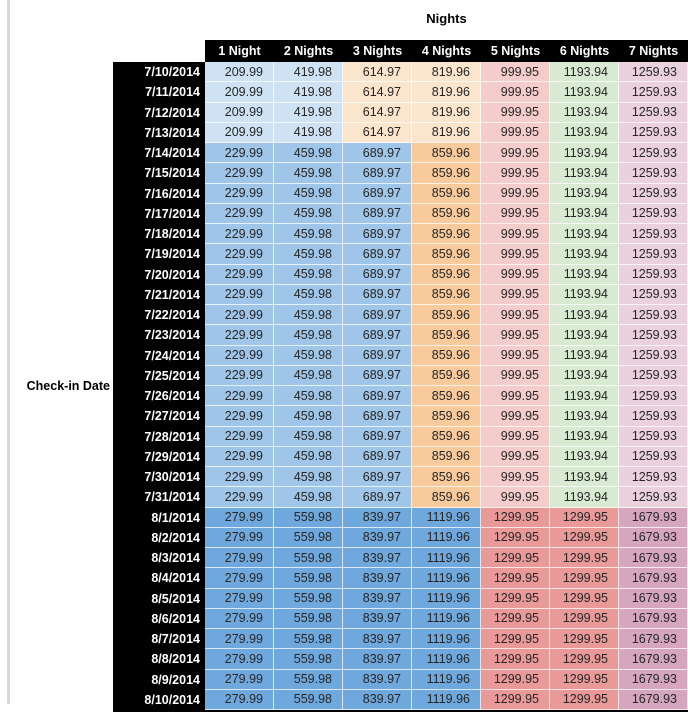 This screenshot has width=688, height=717. I want to click on row-header-date: 7/12/2014, so click(159, 112).